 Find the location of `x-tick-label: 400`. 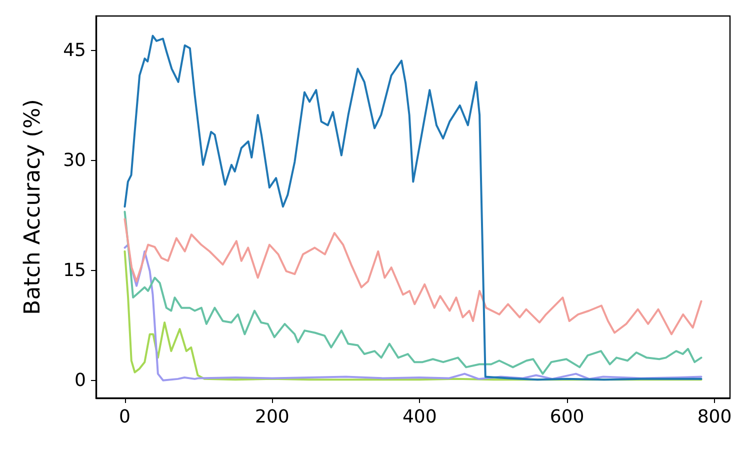

x-tick-label: 400 is located at coordinates (419, 417).